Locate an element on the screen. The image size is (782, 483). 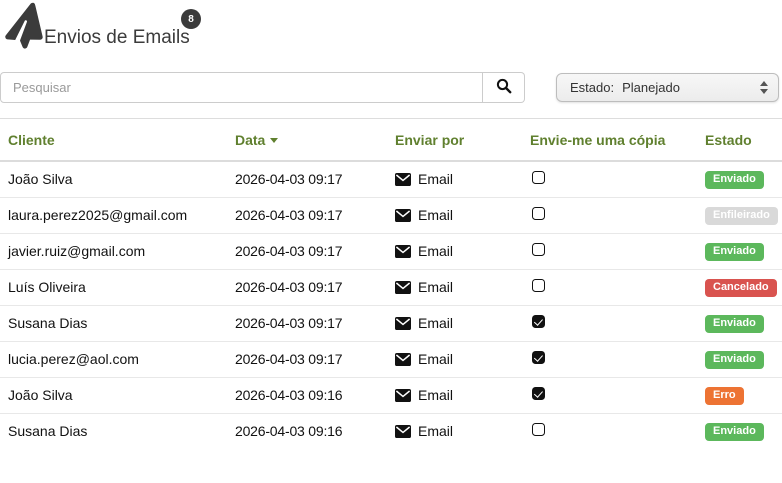
estado-filter-select: Estado: Planejado is located at coordinates (667, 87).